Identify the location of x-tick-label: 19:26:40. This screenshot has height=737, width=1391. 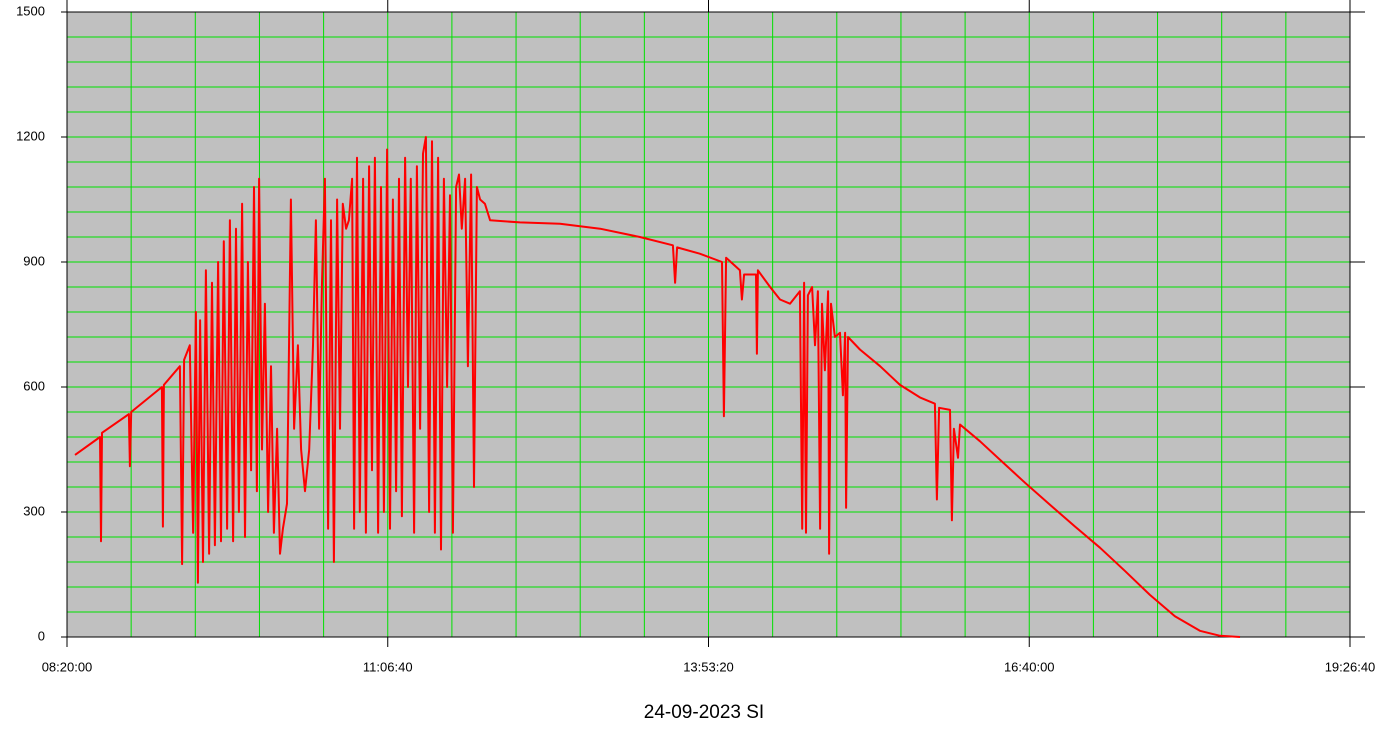
(1350, 666).